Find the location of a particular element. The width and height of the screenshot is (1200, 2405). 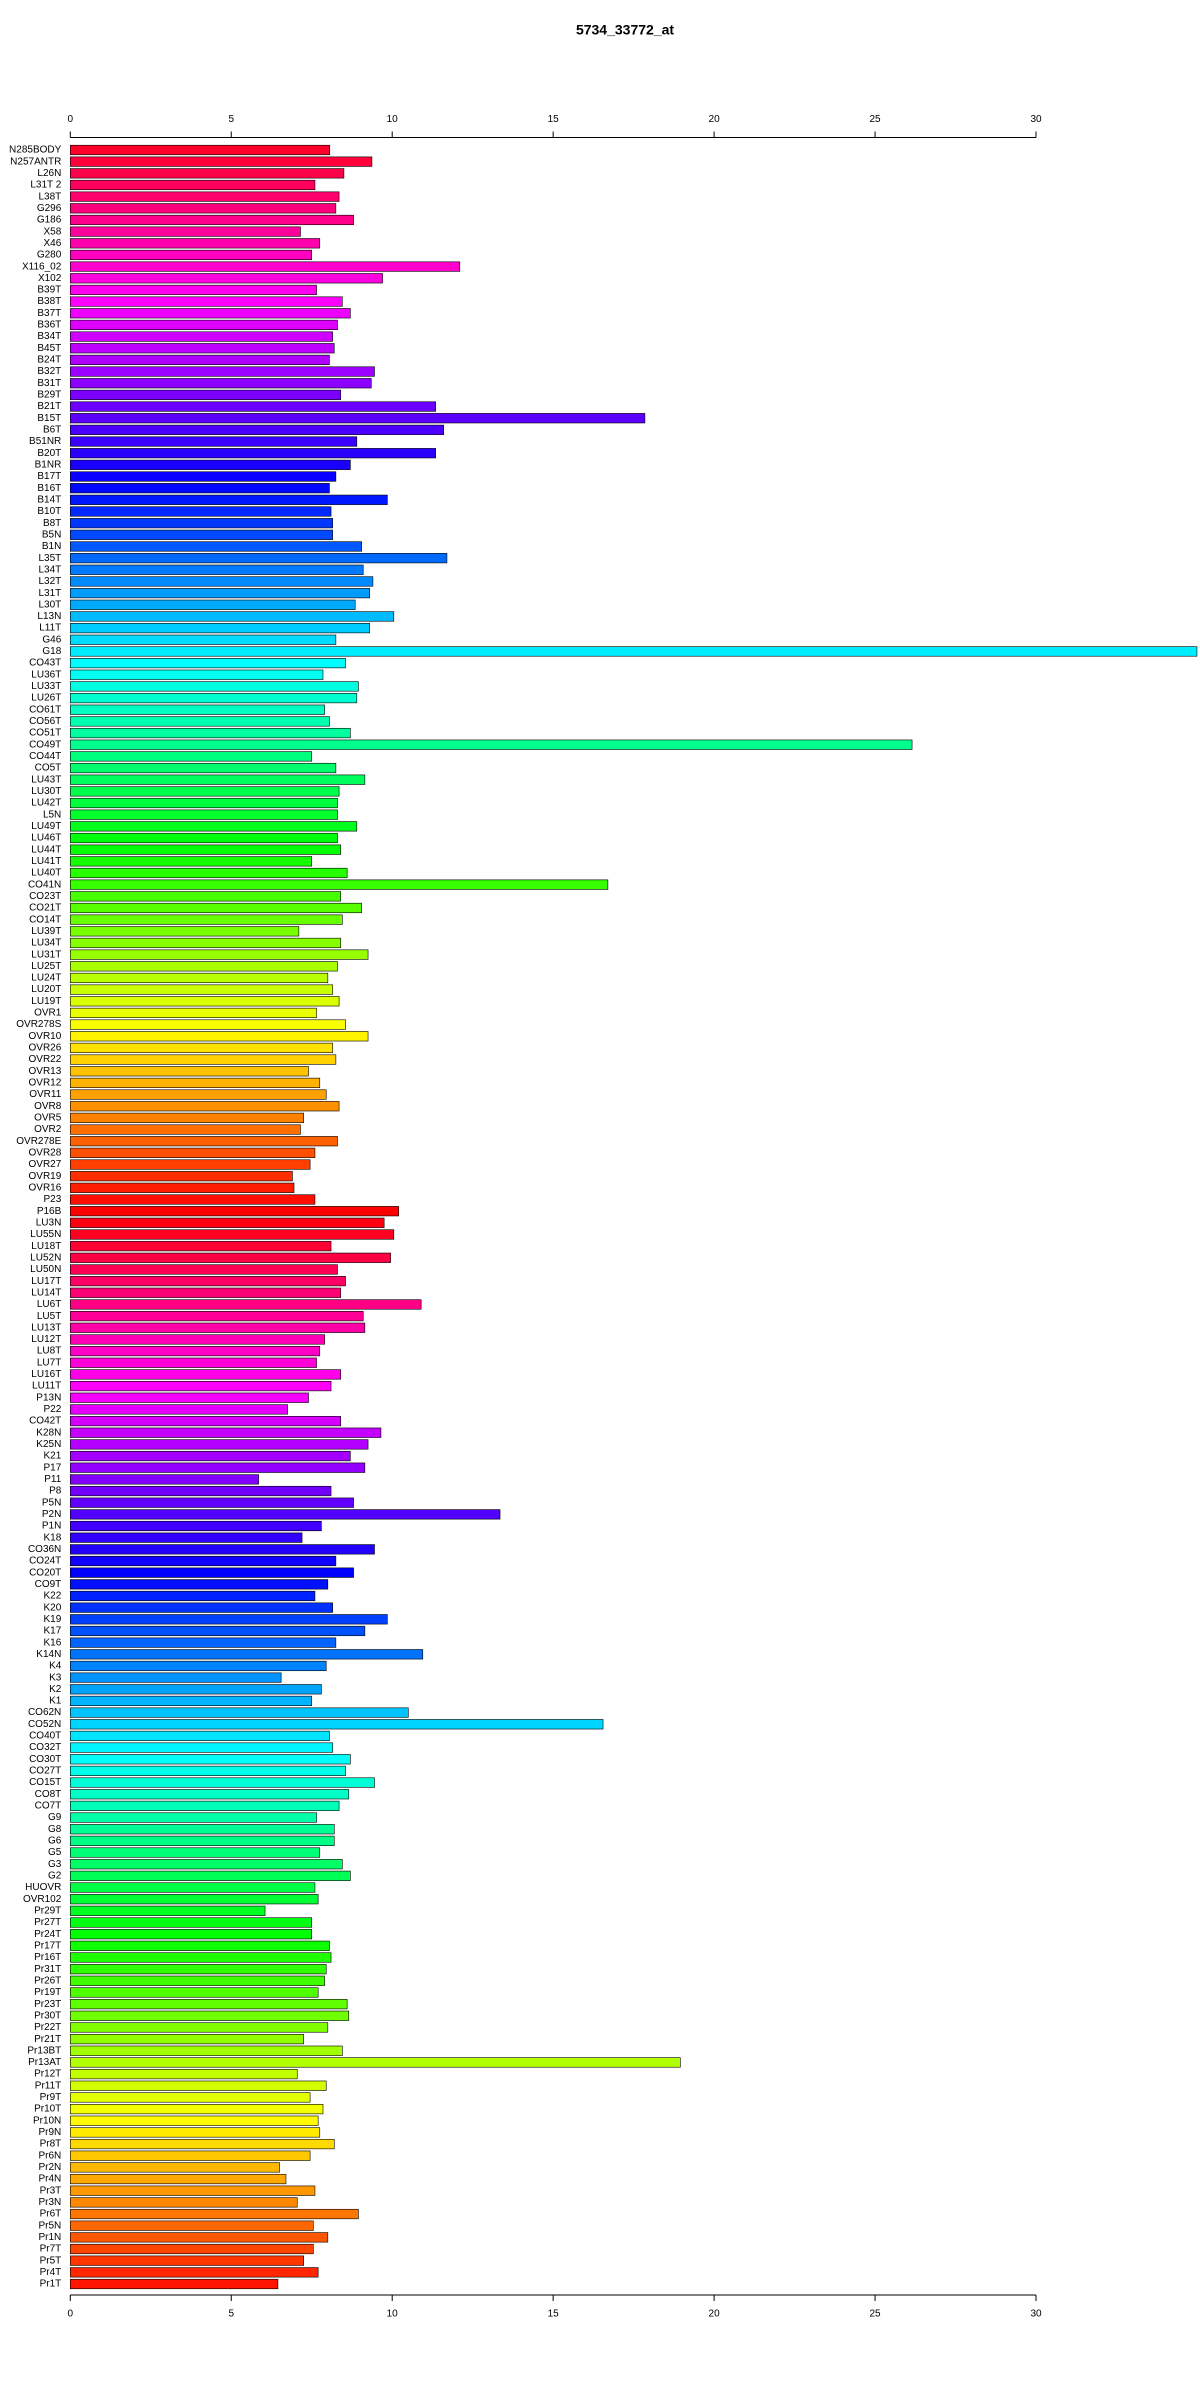

y-tick-label: Pr1N is located at coordinates (50, 2237).